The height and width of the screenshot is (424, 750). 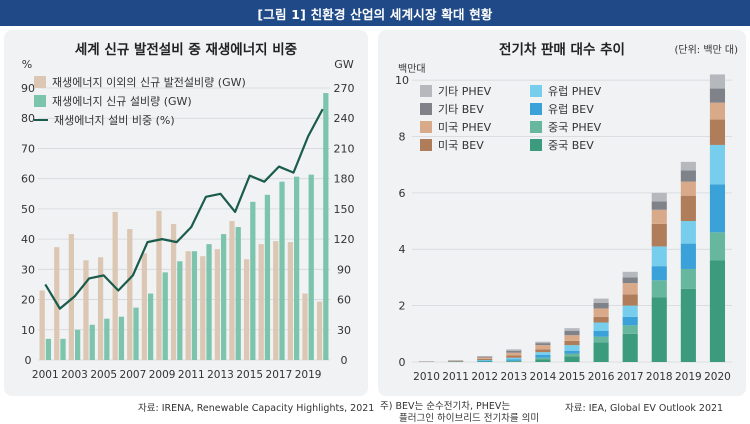 I want to click on ev-x-tick-label: 2017, so click(x=630, y=377).